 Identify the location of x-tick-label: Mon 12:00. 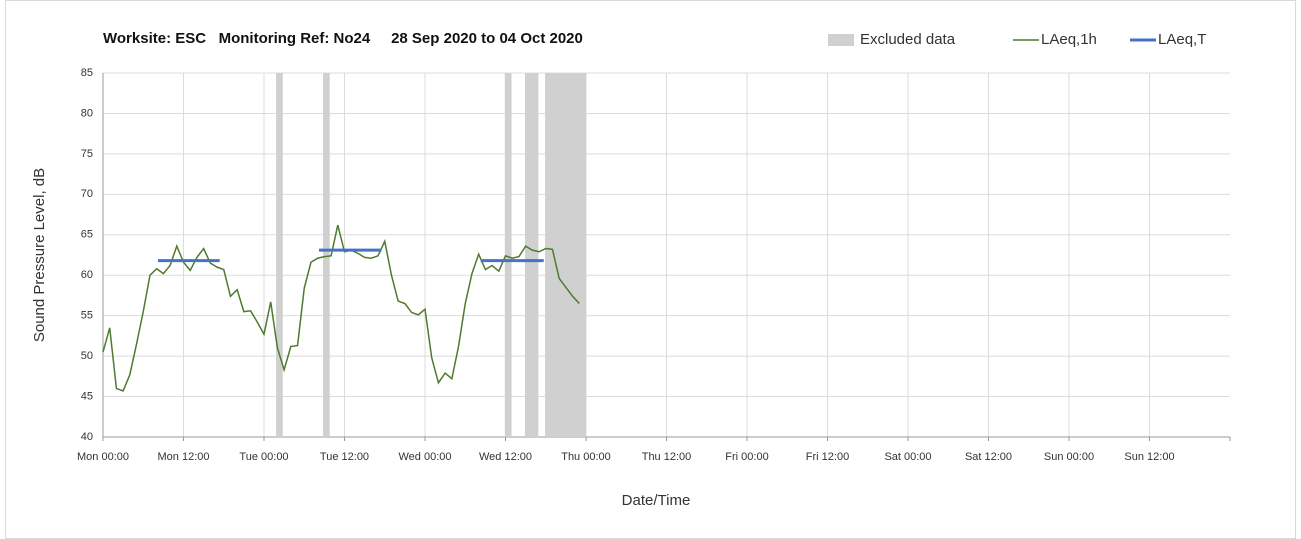
(184, 457).